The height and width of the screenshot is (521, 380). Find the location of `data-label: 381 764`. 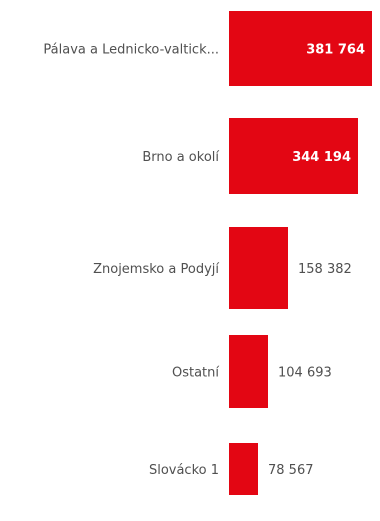

data-label: 381 764 is located at coordinates (335, 50).